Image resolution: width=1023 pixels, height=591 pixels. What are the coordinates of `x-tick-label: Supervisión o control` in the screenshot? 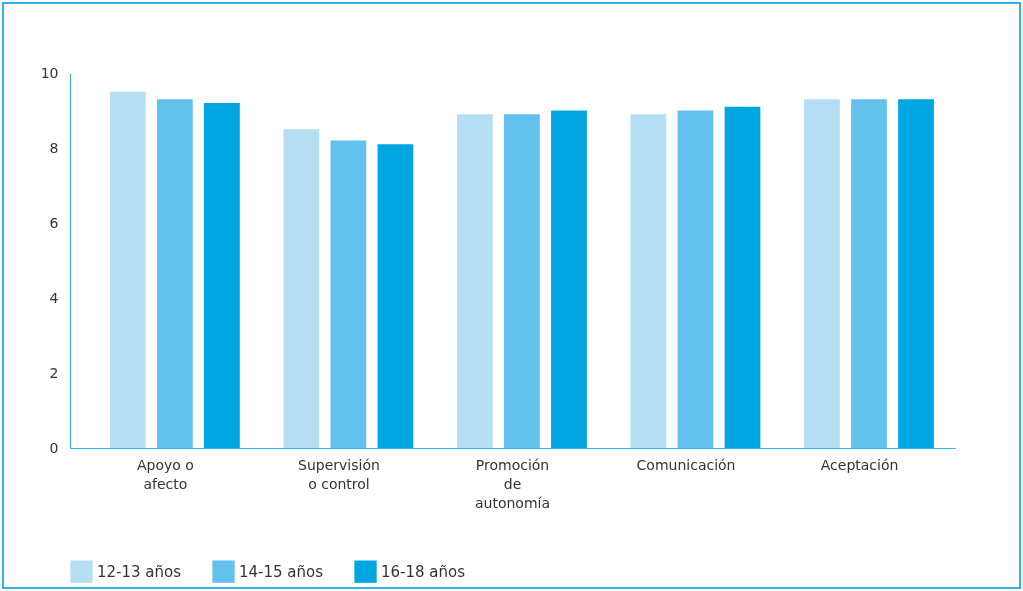 It's located at (339, 474).